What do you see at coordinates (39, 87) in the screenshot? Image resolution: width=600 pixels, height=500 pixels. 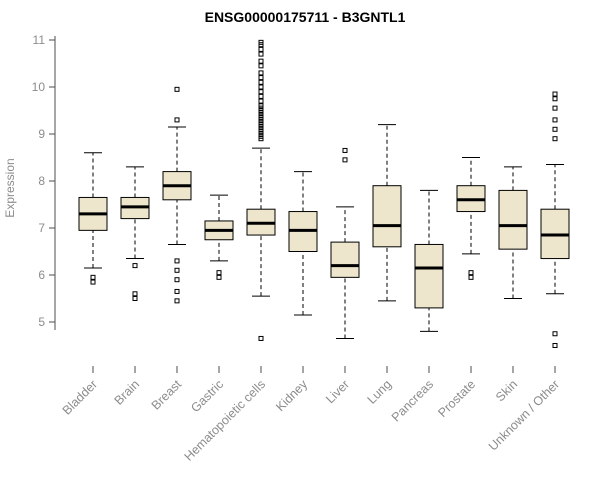 I see `y-axis-tick-label: 10` at bounding box center [39, 87].